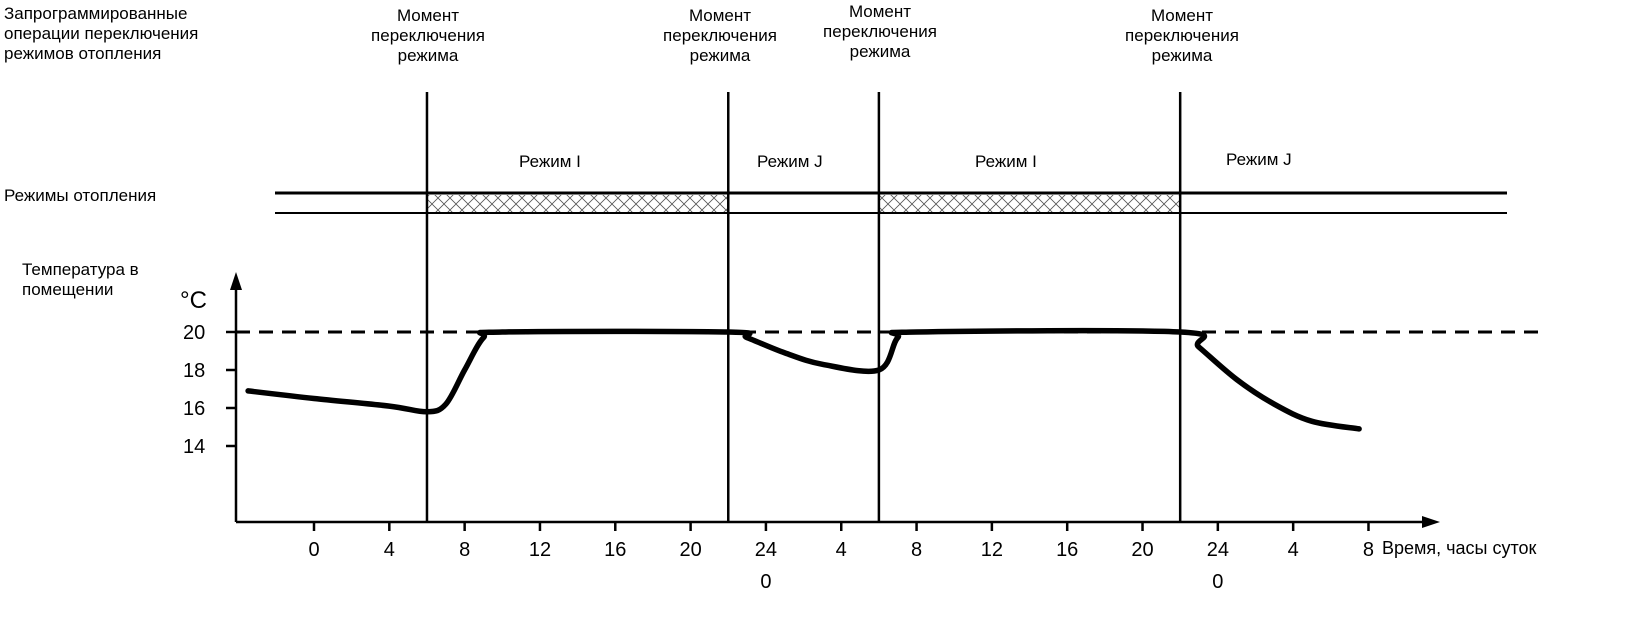 The width and height of the screenshot is (1650, 625). Describe the element at coordinates (68, 289) in the screenshot. I see `room-temp-line-2: помещении` at that location.